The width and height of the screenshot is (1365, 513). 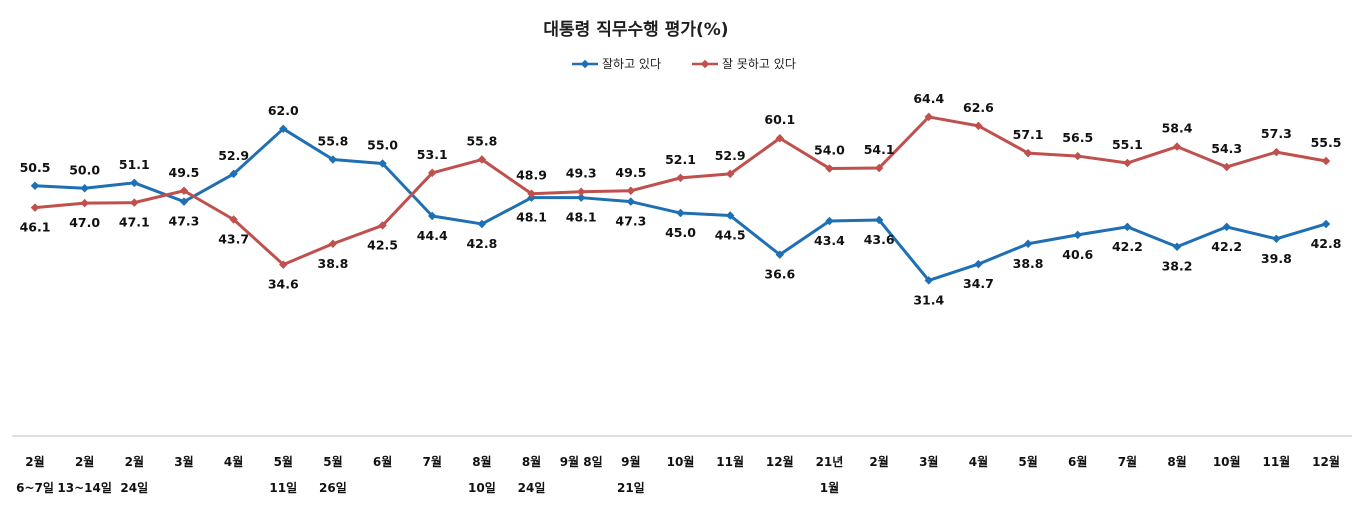 I want to click on data-label-0-2: 51.1, so click(x=134, y=164).